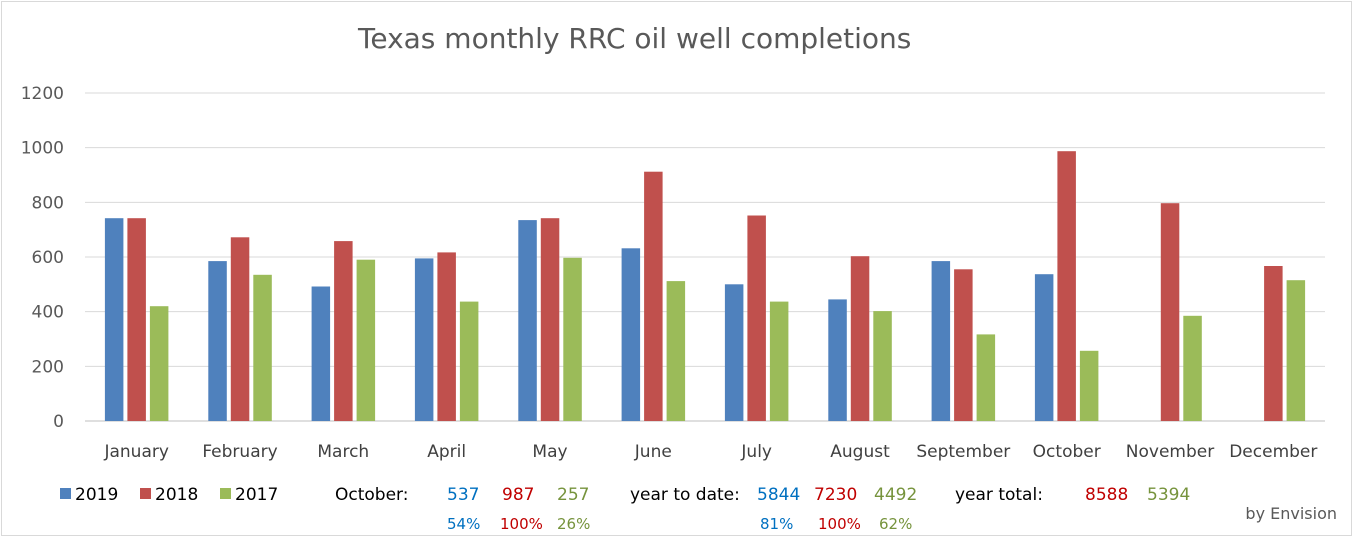  I want to click on bar-2019-august, so click(837, 360).